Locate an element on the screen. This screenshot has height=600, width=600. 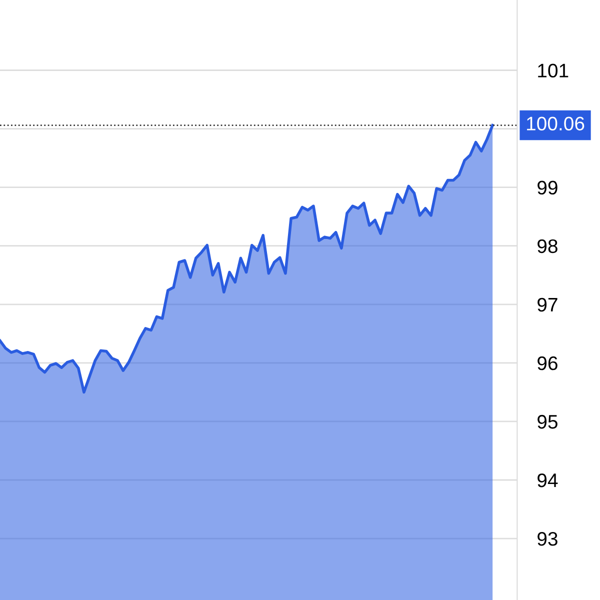
y-tick-label: 94 is located at coordinates (548, 480).